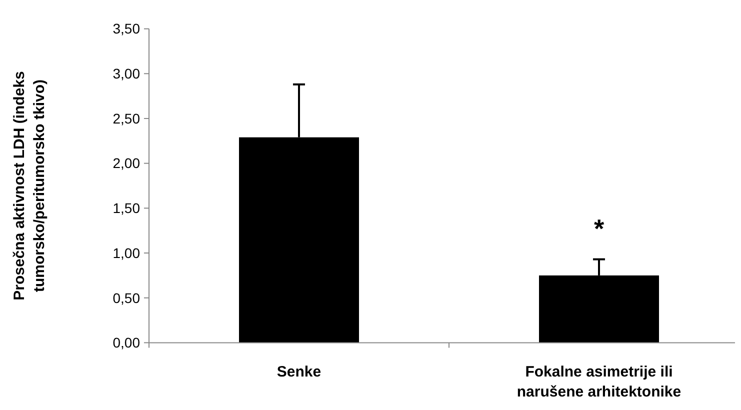 Image resolution: width=741 pixels, height=410 pixels. I want to click on y-tick-label: 0,50, so click(126, 298).